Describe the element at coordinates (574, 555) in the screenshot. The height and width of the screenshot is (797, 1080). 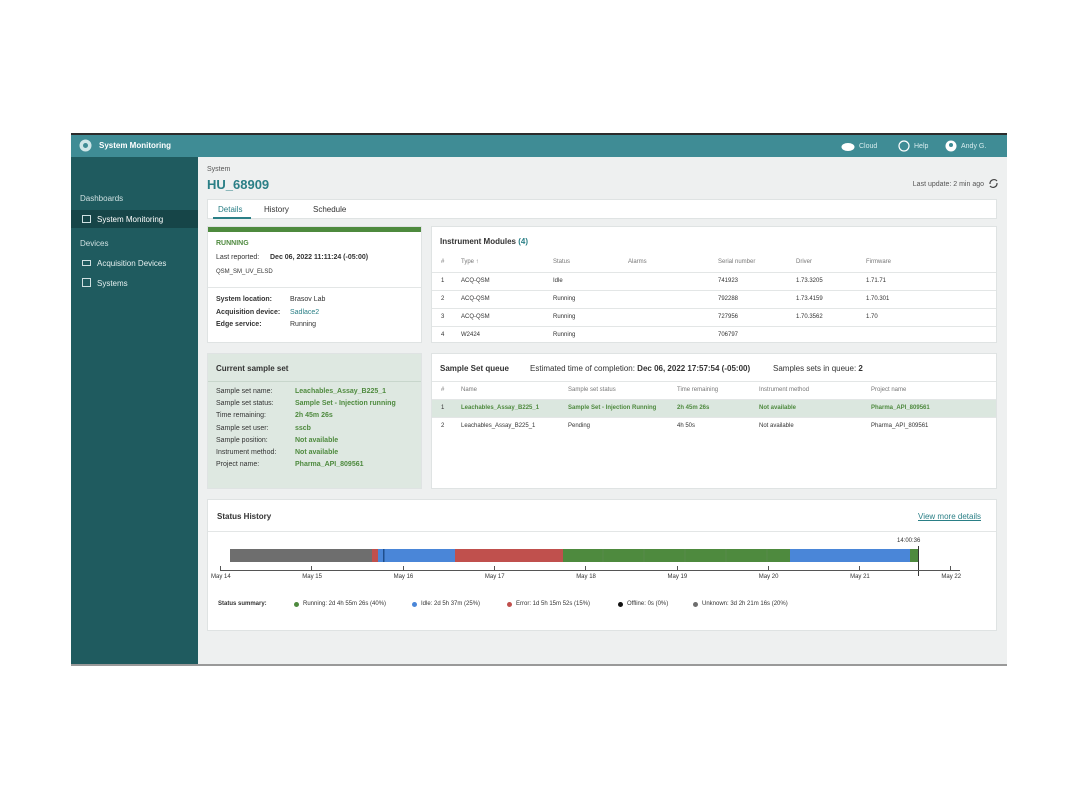
I see `status-timeline` at that location.